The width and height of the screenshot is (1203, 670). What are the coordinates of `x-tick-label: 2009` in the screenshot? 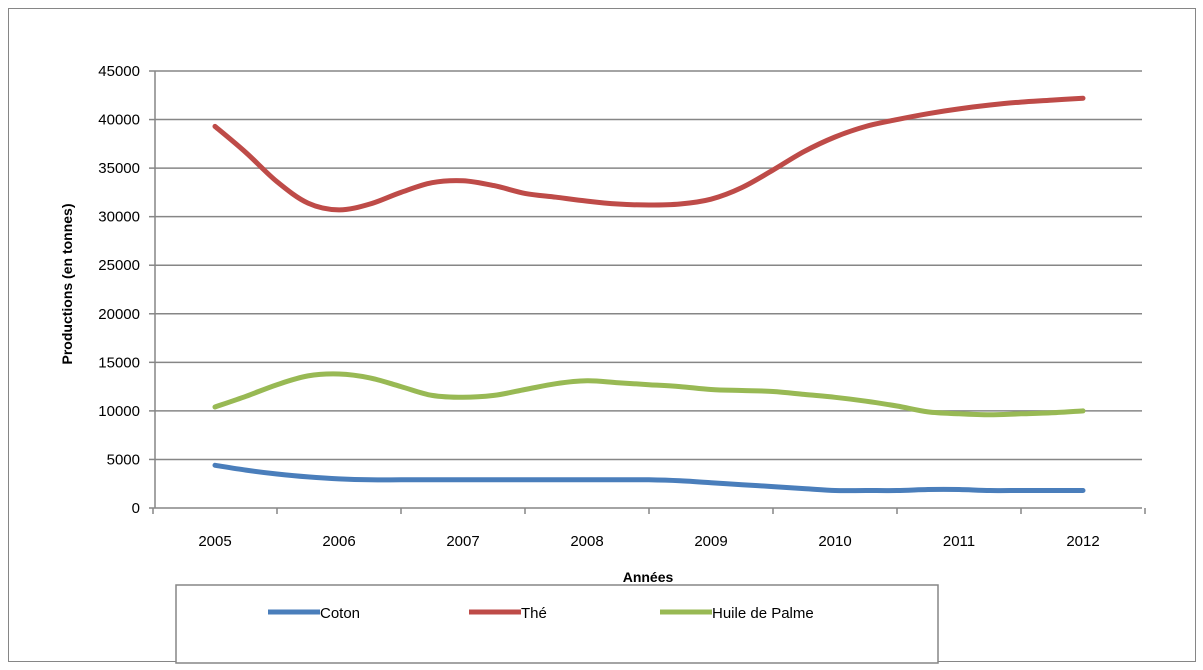 It's located at (710, 541).